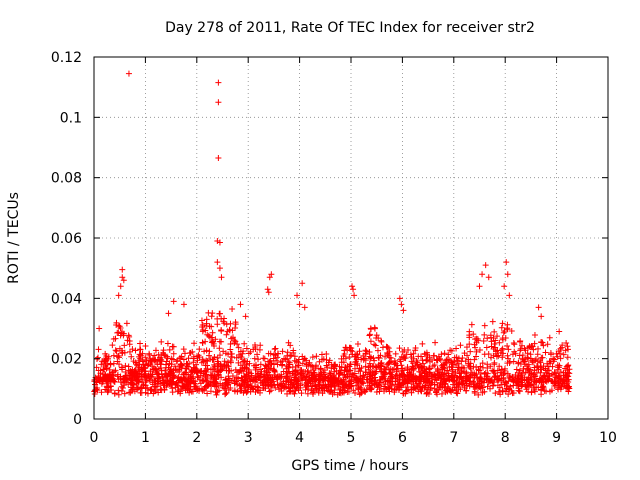 Image resolution: width=640 pixels, height=480 pixels. Describe the element at coordinates (94, 438) in the screenshot. I see `x-tick-label: 0` at that location.